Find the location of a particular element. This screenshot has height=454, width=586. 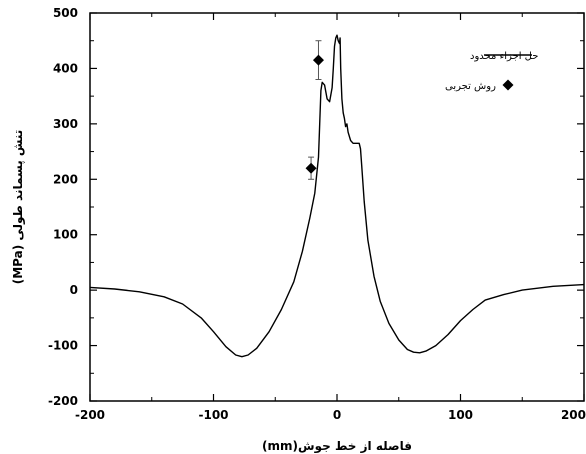

y-tick-label: -100 is located at coordinates (63, 346).